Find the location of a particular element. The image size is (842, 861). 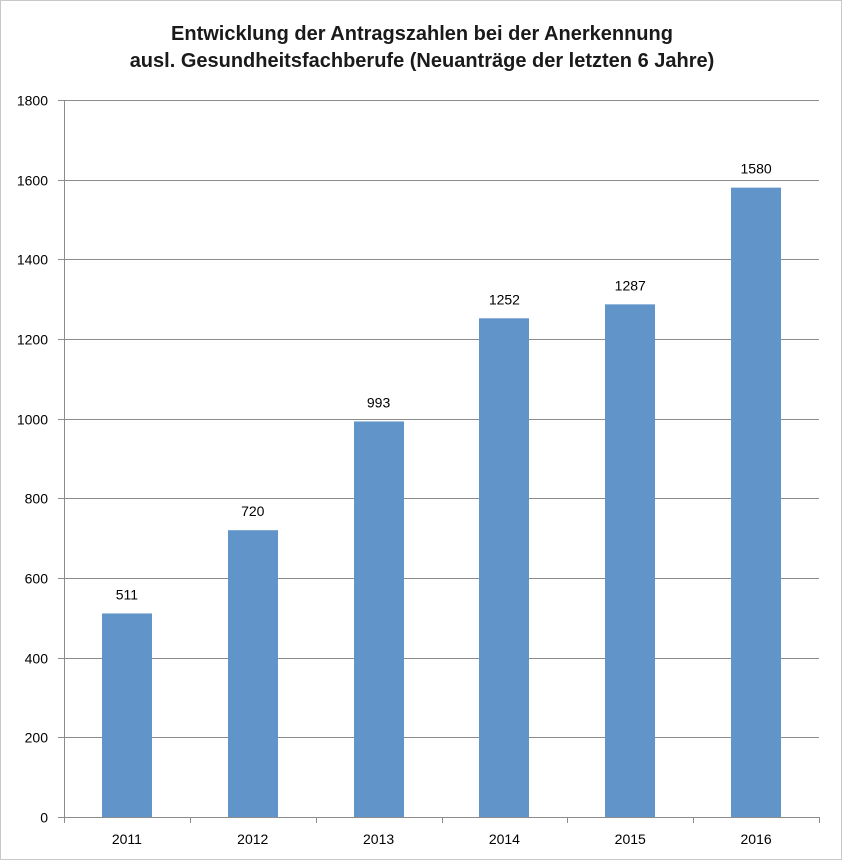

x-tick-label-2015: 2015 is located at coordinates (630, 839).